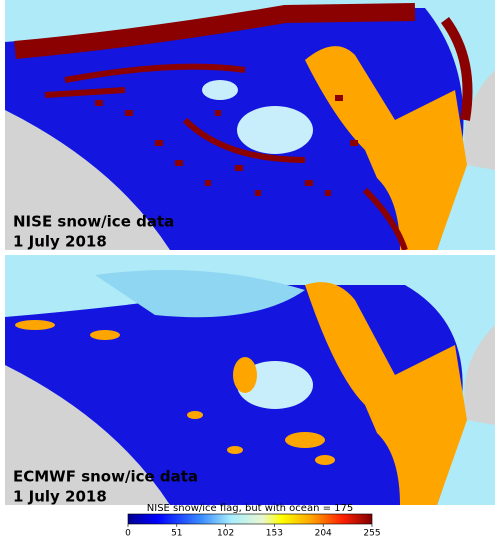 This screenshot has height=544, width=500. I want to click on colorbar-tick-label: 255, so click(371, 534).